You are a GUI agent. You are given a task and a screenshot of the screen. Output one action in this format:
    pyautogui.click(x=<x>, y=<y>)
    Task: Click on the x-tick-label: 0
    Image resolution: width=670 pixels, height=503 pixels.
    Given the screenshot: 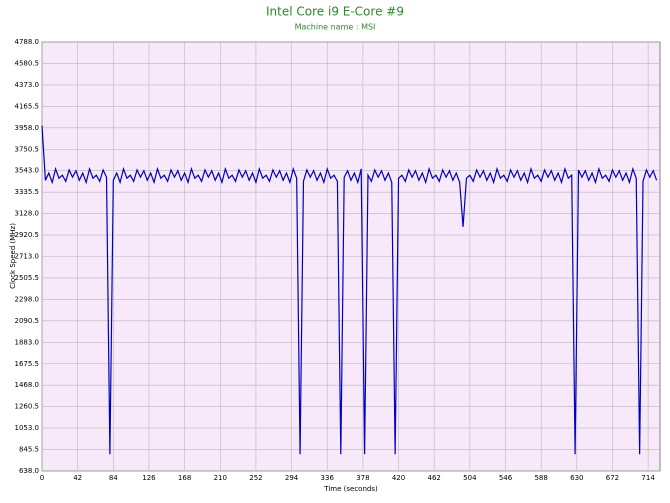 What is the action you would take?
    pyautogui.click(x=42, y=478)
    